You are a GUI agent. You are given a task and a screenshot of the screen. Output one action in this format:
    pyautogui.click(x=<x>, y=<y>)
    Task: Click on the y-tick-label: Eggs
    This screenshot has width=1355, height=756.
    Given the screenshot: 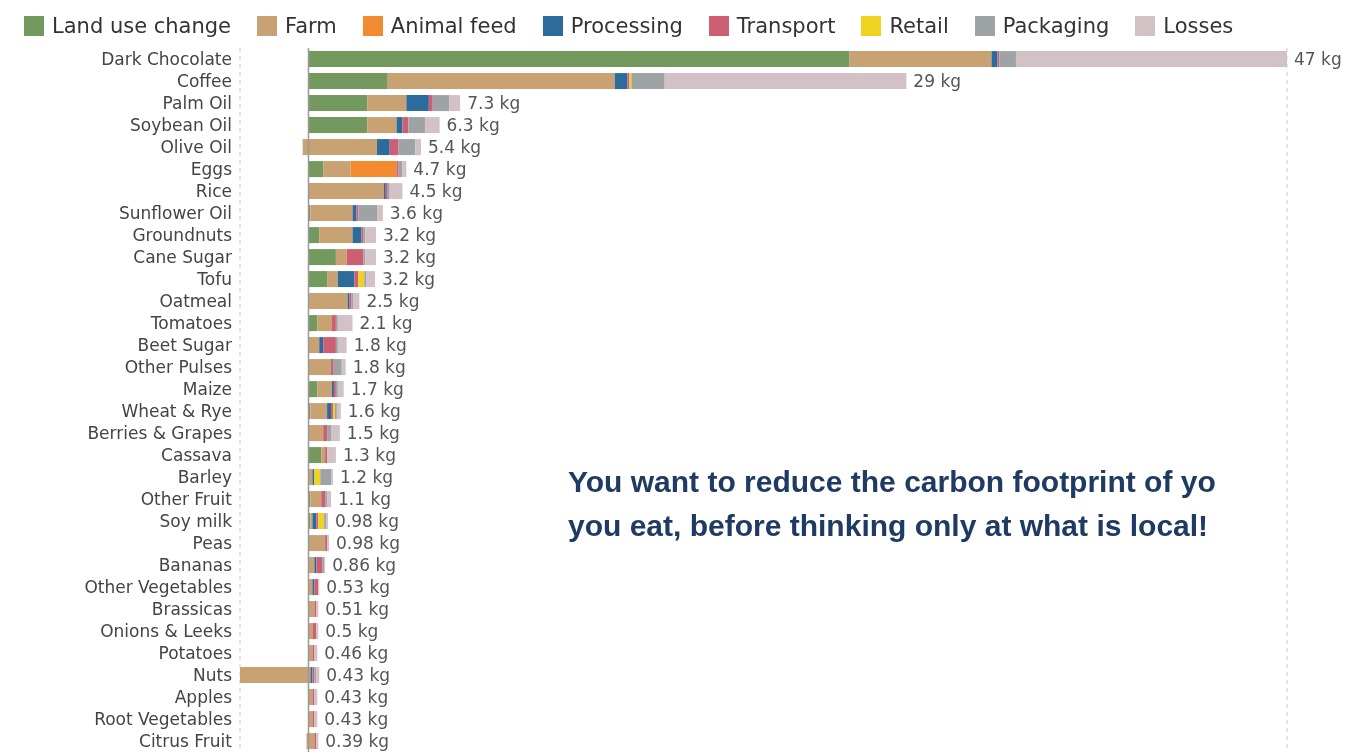 What is the action you would take?
    pyautogui.click(x=211, y=169)
    